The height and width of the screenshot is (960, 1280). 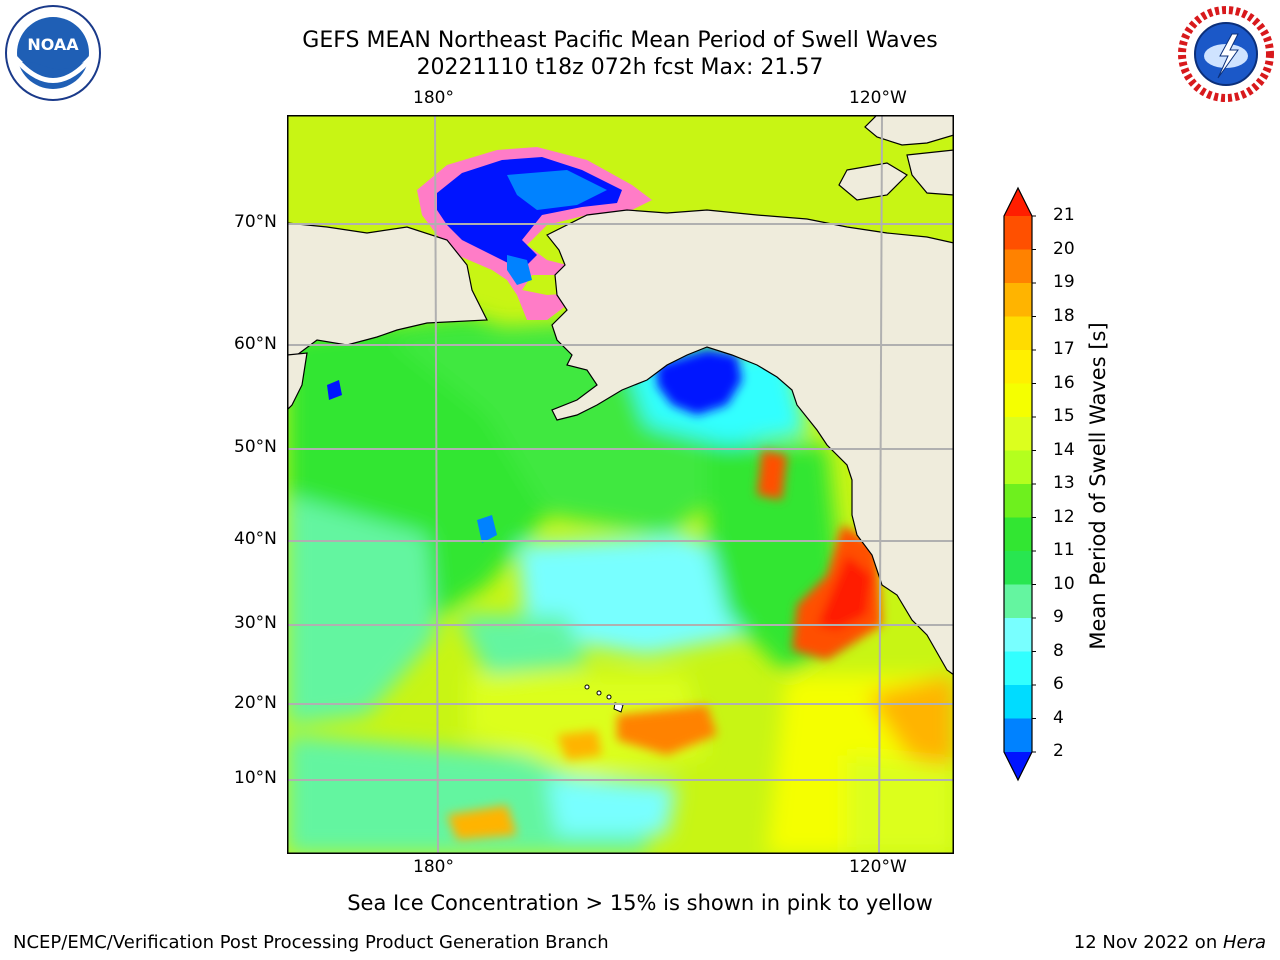 I want to click on colorbar-tick-label: 11, so click(x=1064, y=550).